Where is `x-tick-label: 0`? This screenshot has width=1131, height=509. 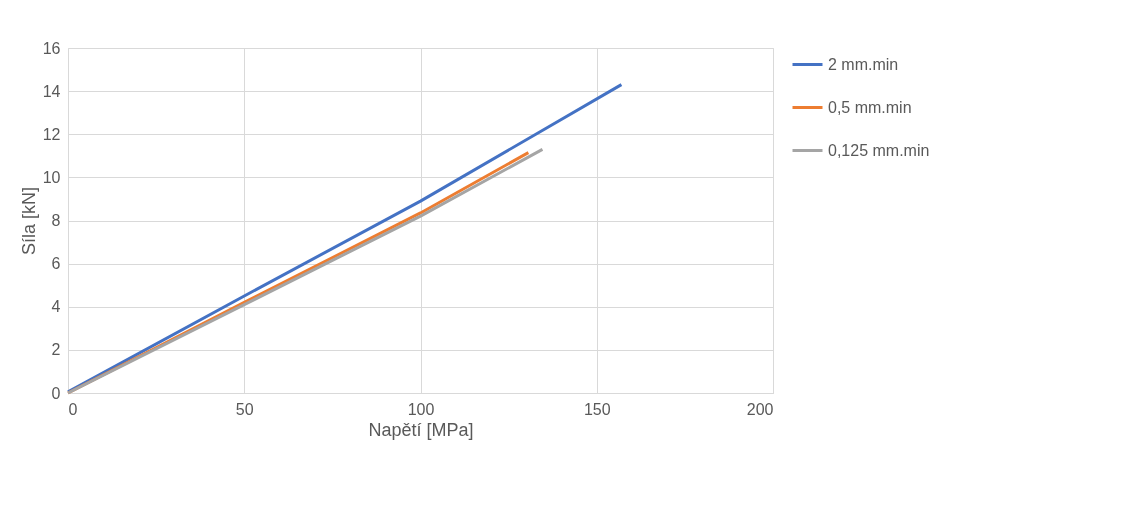
x-tick-label: 0 is located at coordinates (73, 409).